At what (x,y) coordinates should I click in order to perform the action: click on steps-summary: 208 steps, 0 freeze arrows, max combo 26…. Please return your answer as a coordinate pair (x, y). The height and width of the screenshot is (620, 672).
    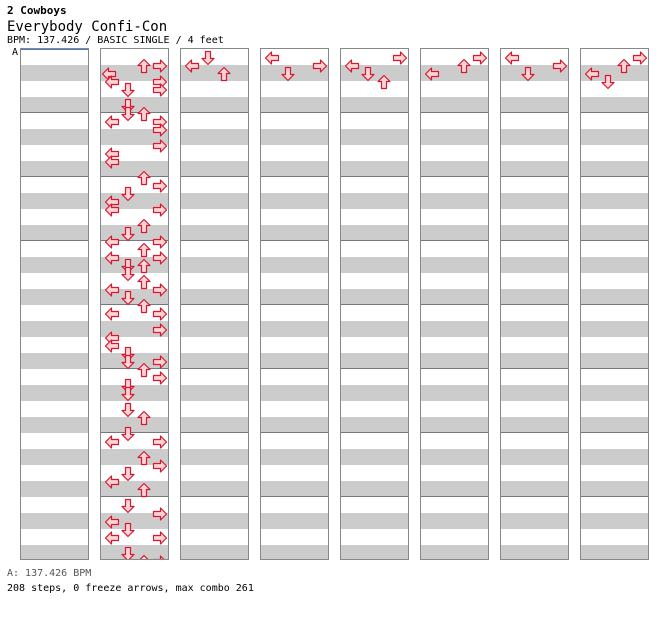
    Looking at the image, I should click on (130, 588).